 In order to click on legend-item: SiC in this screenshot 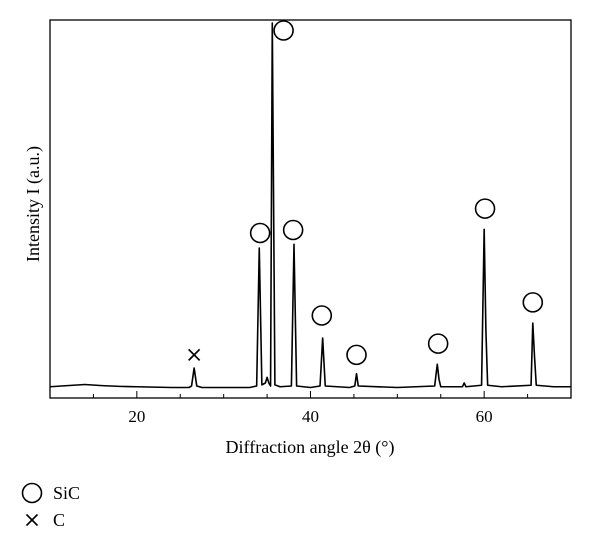, I will do `click(50, 493)`.